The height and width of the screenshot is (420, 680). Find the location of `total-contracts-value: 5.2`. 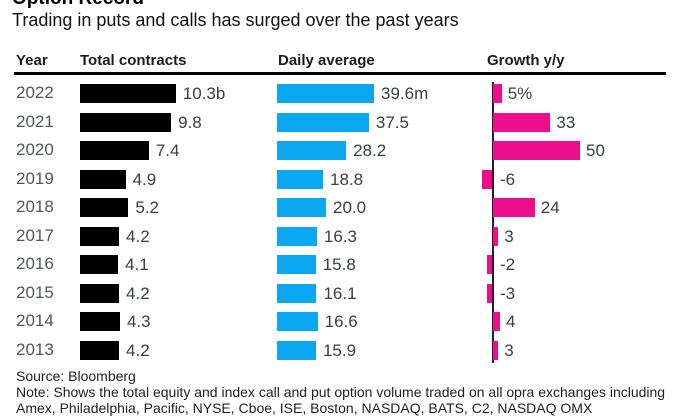

total-contracts-value: 5.2 is located at coordinates (147, 207).